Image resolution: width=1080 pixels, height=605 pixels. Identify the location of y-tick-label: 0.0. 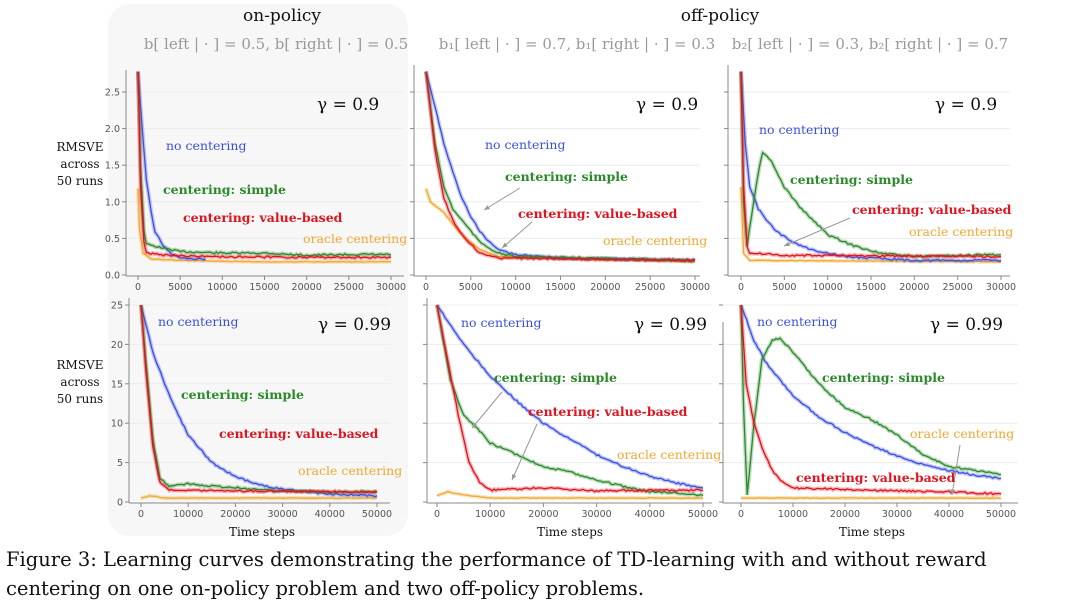
(112, 276).